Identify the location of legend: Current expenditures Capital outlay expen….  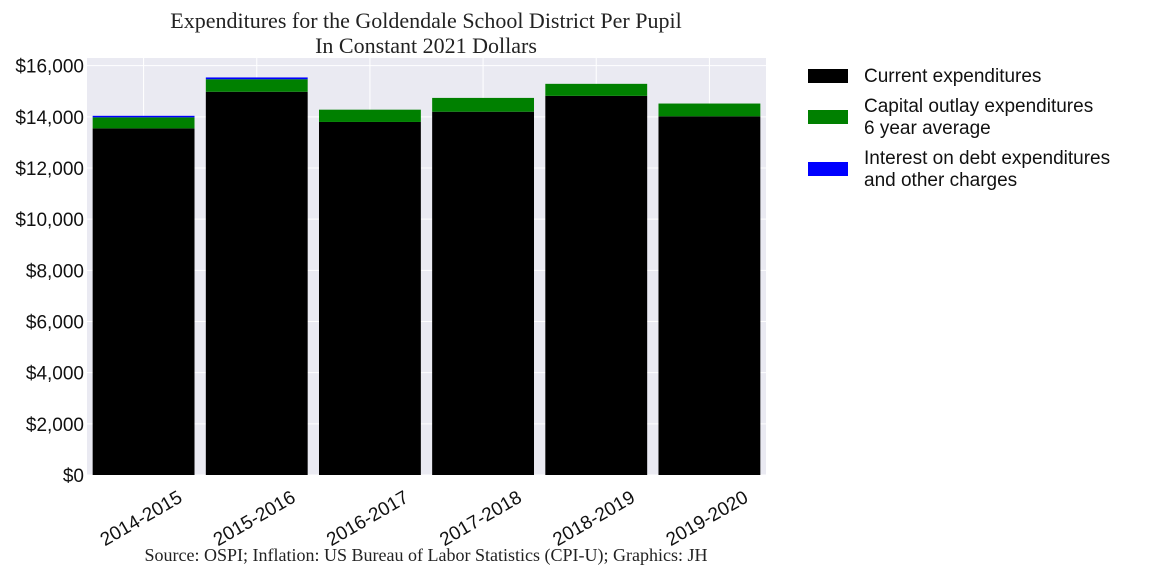
(959, 128).